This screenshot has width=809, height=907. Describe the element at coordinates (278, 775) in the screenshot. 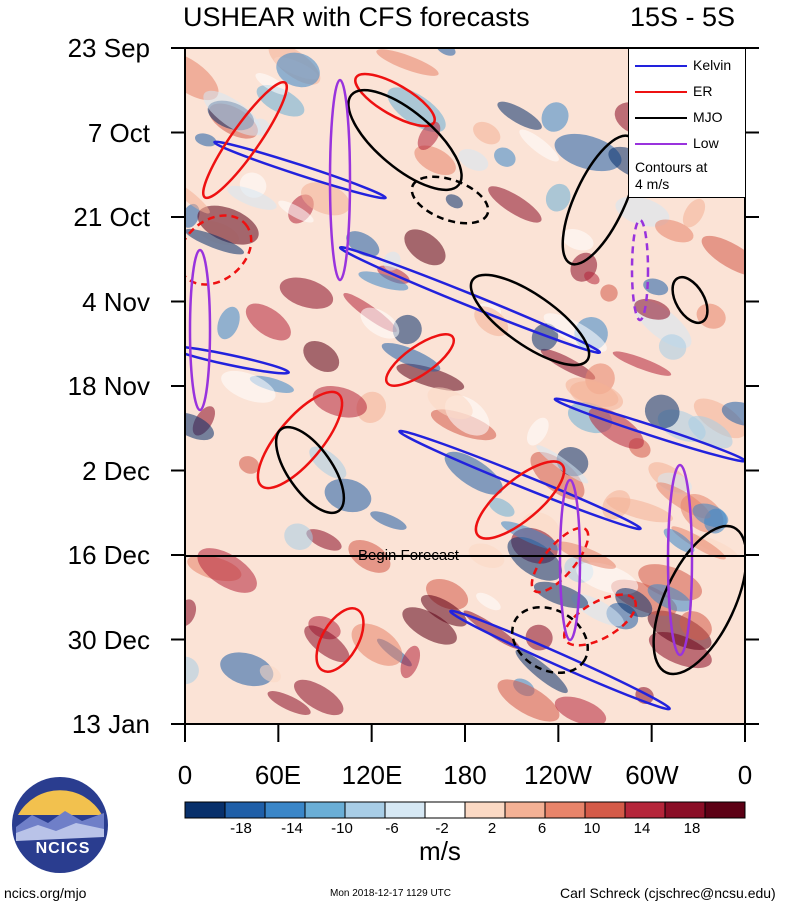

I see `x-tick-label: 60E` at that location.